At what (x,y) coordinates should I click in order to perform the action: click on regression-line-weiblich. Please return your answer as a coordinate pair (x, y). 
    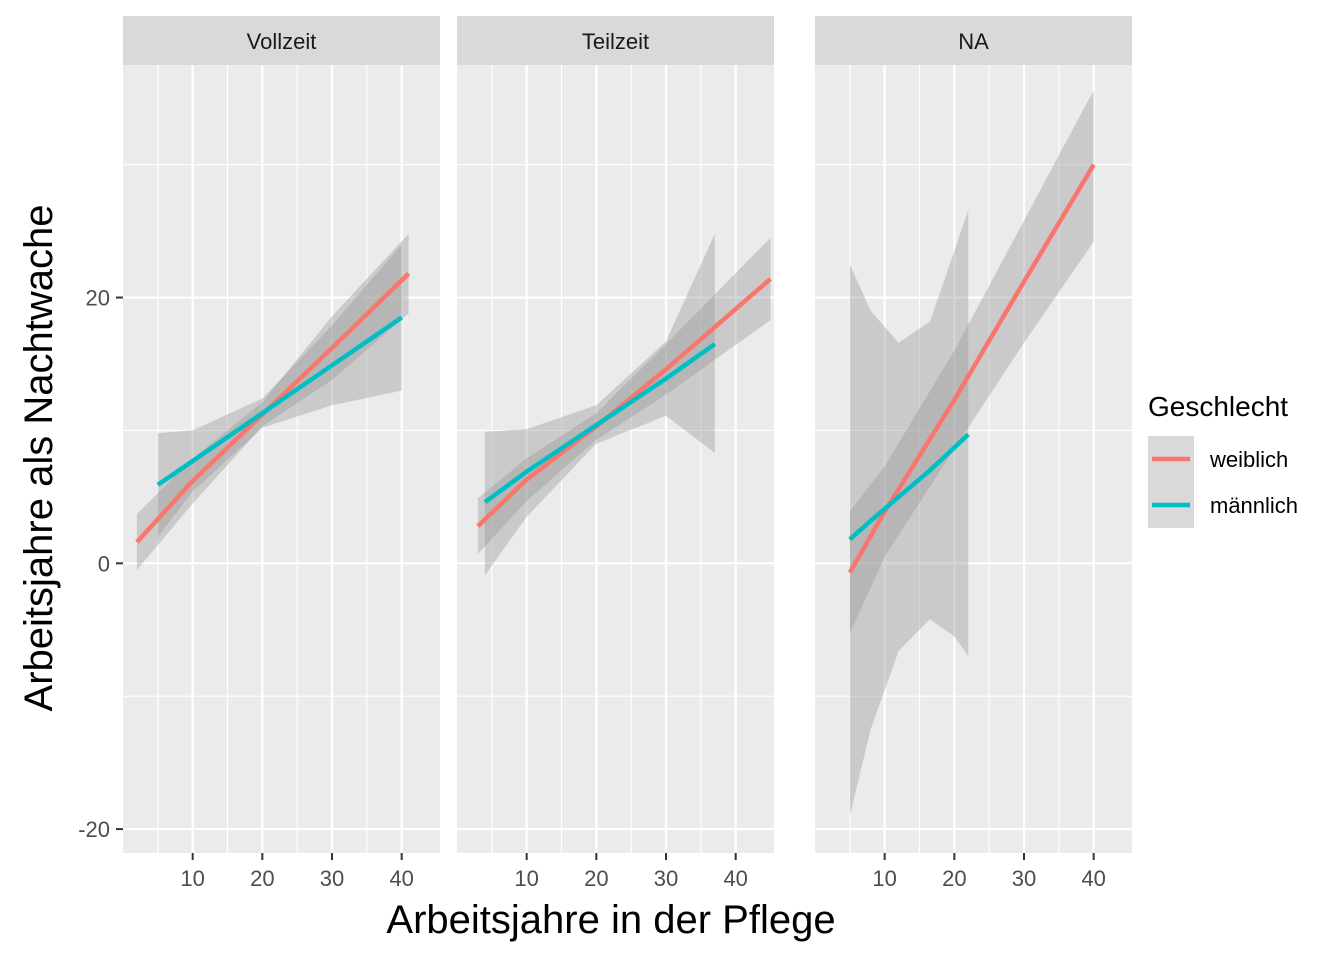
    Looking at the image, I should click on (971, 368).